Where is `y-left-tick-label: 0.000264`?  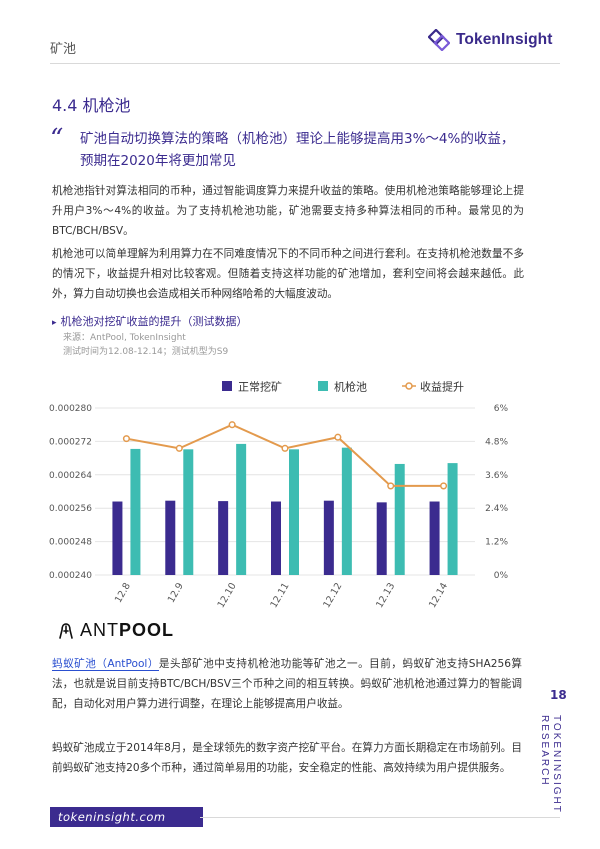
y-left-tick-label: 0.000264 is located at coordinates (70, 476).